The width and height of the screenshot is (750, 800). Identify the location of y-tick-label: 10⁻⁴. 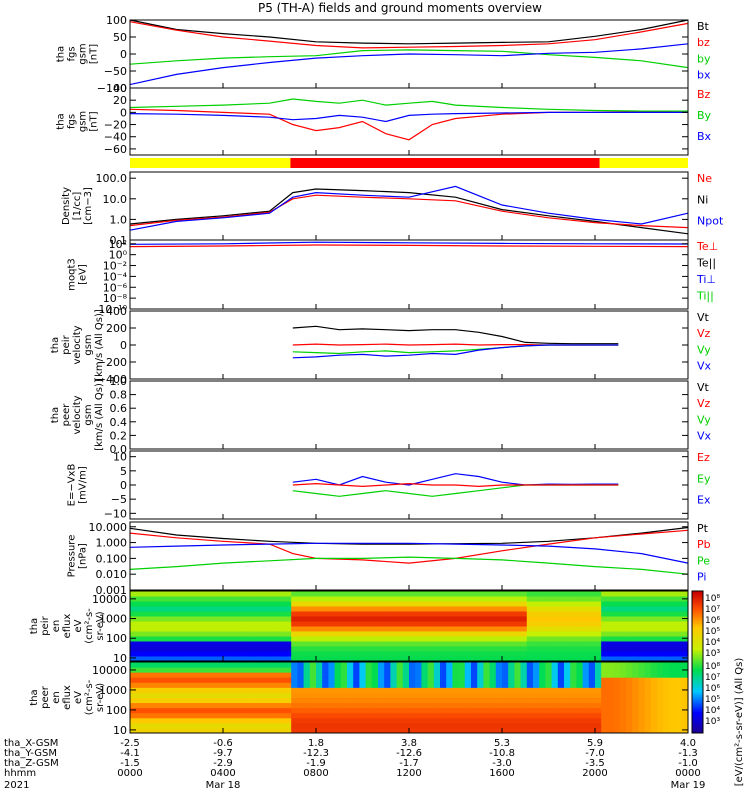
(115, 276).